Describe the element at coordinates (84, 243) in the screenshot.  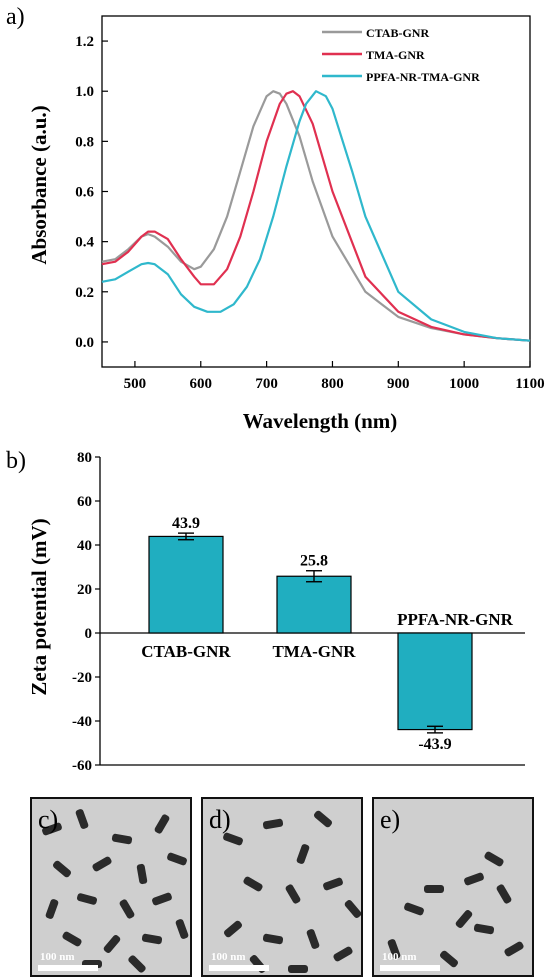
I see `y-tick-label: 0.4` at that location.